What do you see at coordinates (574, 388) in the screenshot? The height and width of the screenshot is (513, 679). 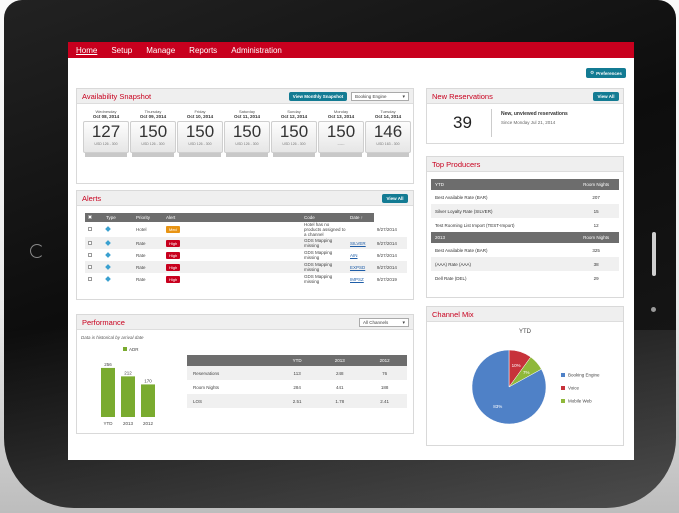 I see `legend-label: Voice` at bounding box center [574, 388].